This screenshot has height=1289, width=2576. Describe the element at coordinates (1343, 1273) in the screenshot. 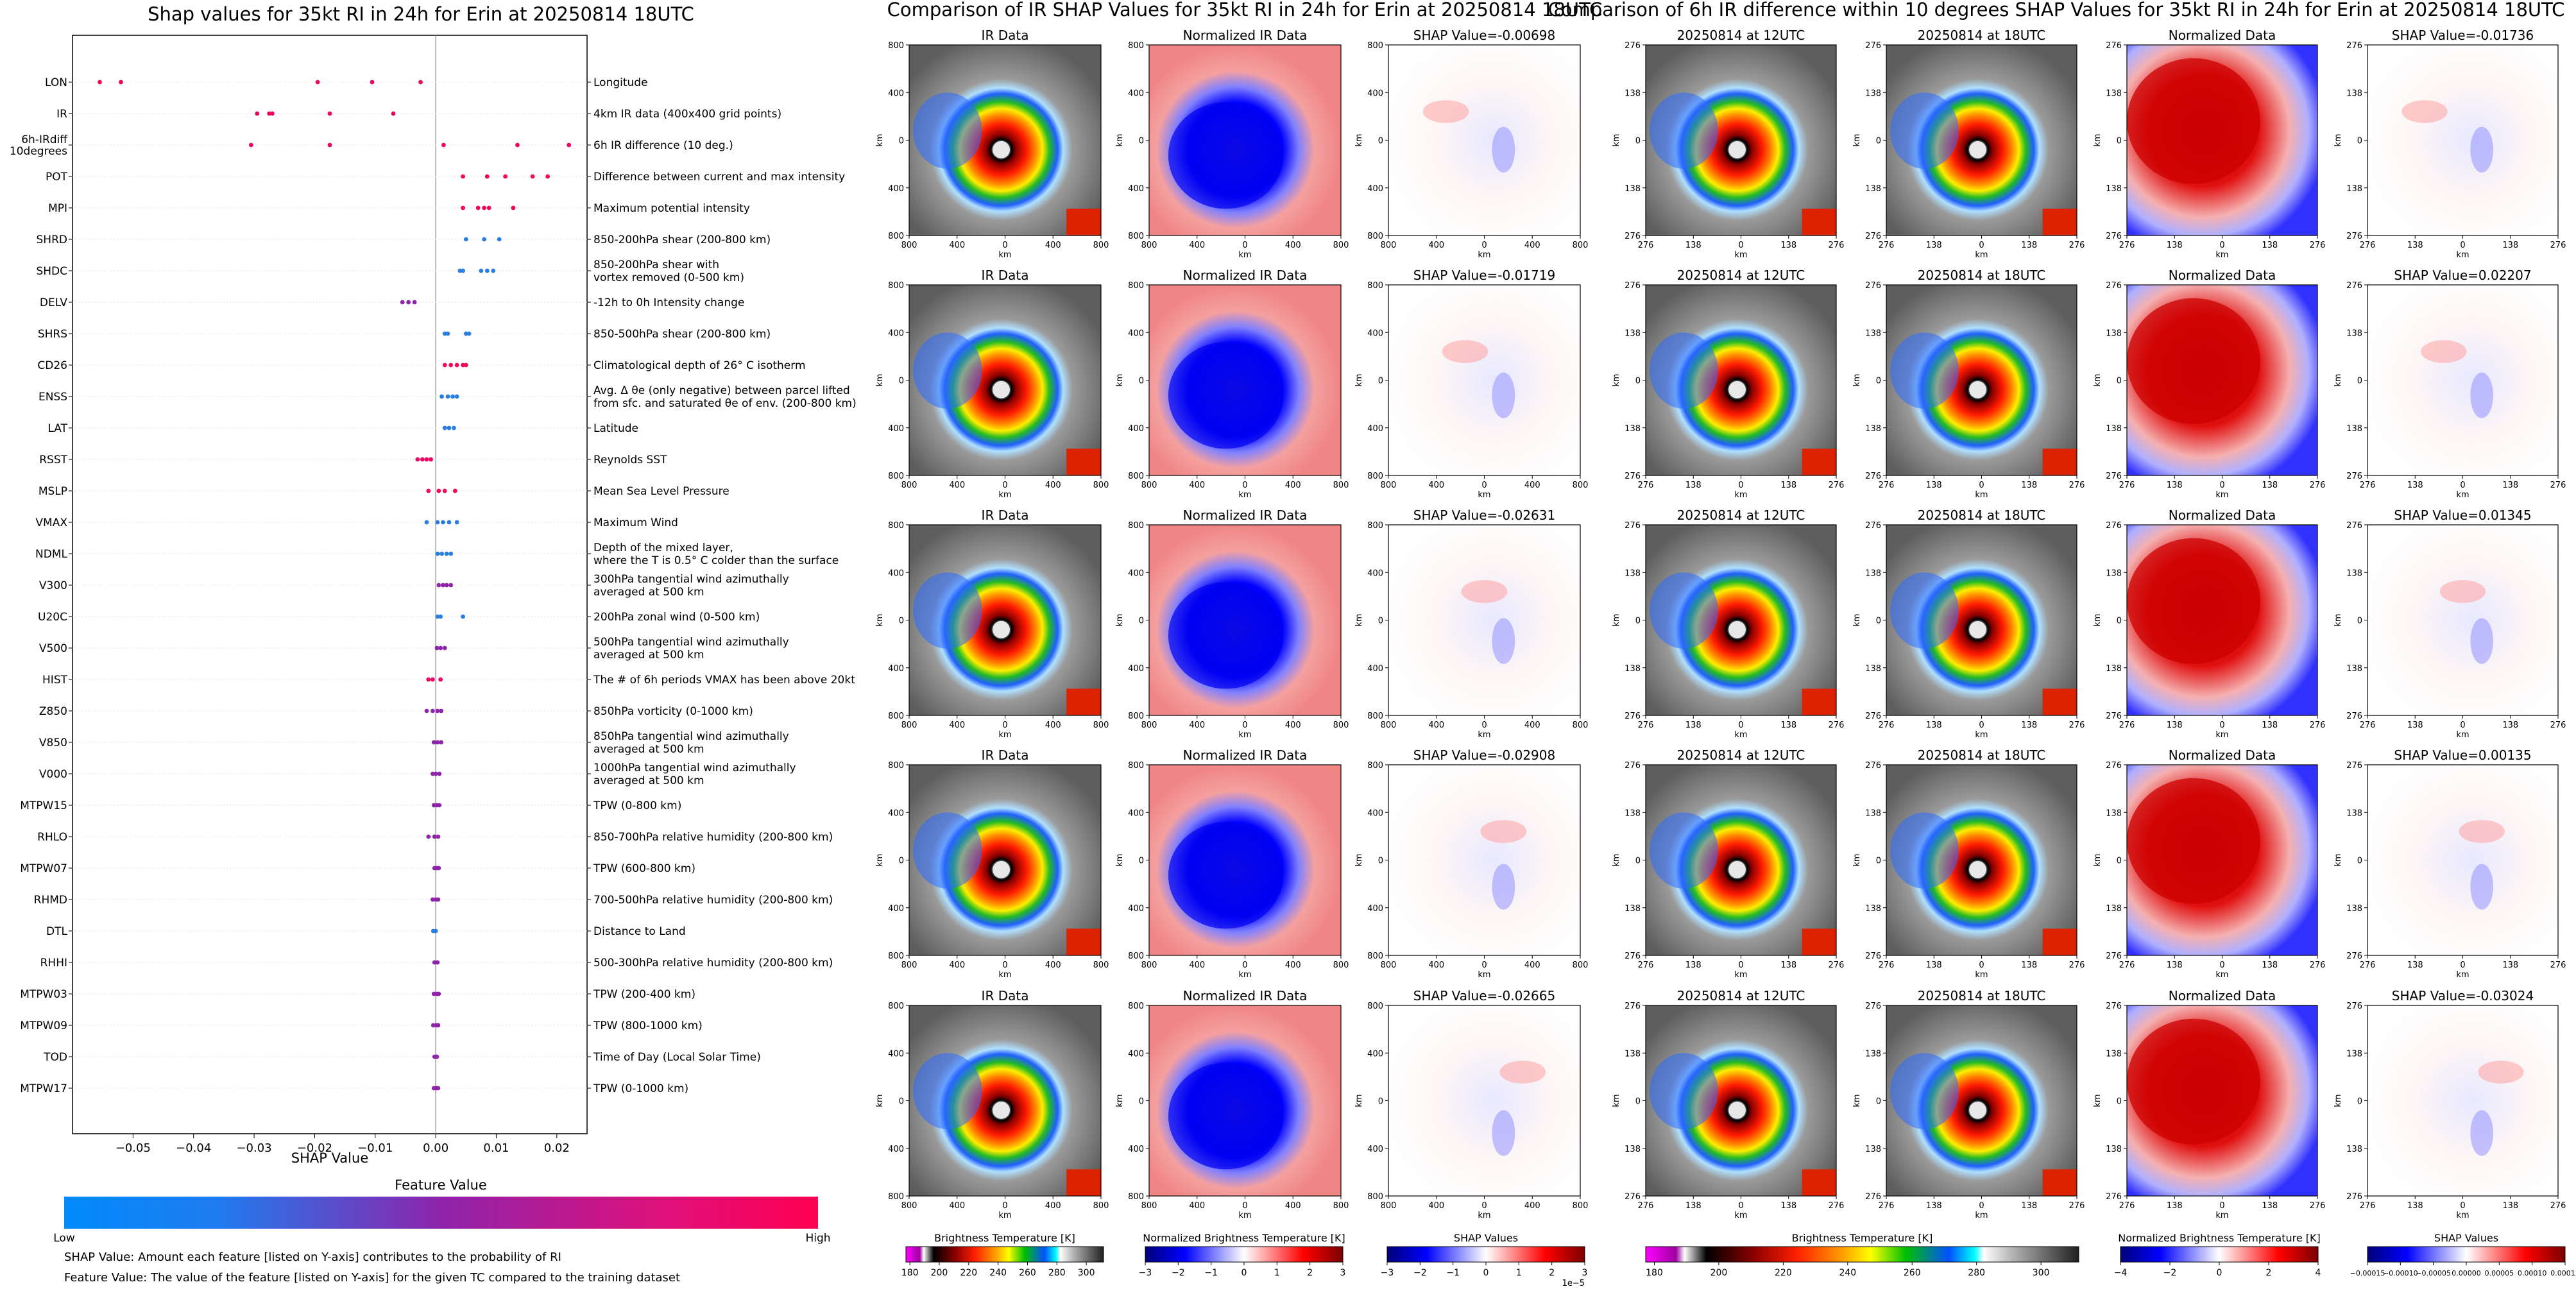

I see `colorbar-tick-label: 3` at that location.